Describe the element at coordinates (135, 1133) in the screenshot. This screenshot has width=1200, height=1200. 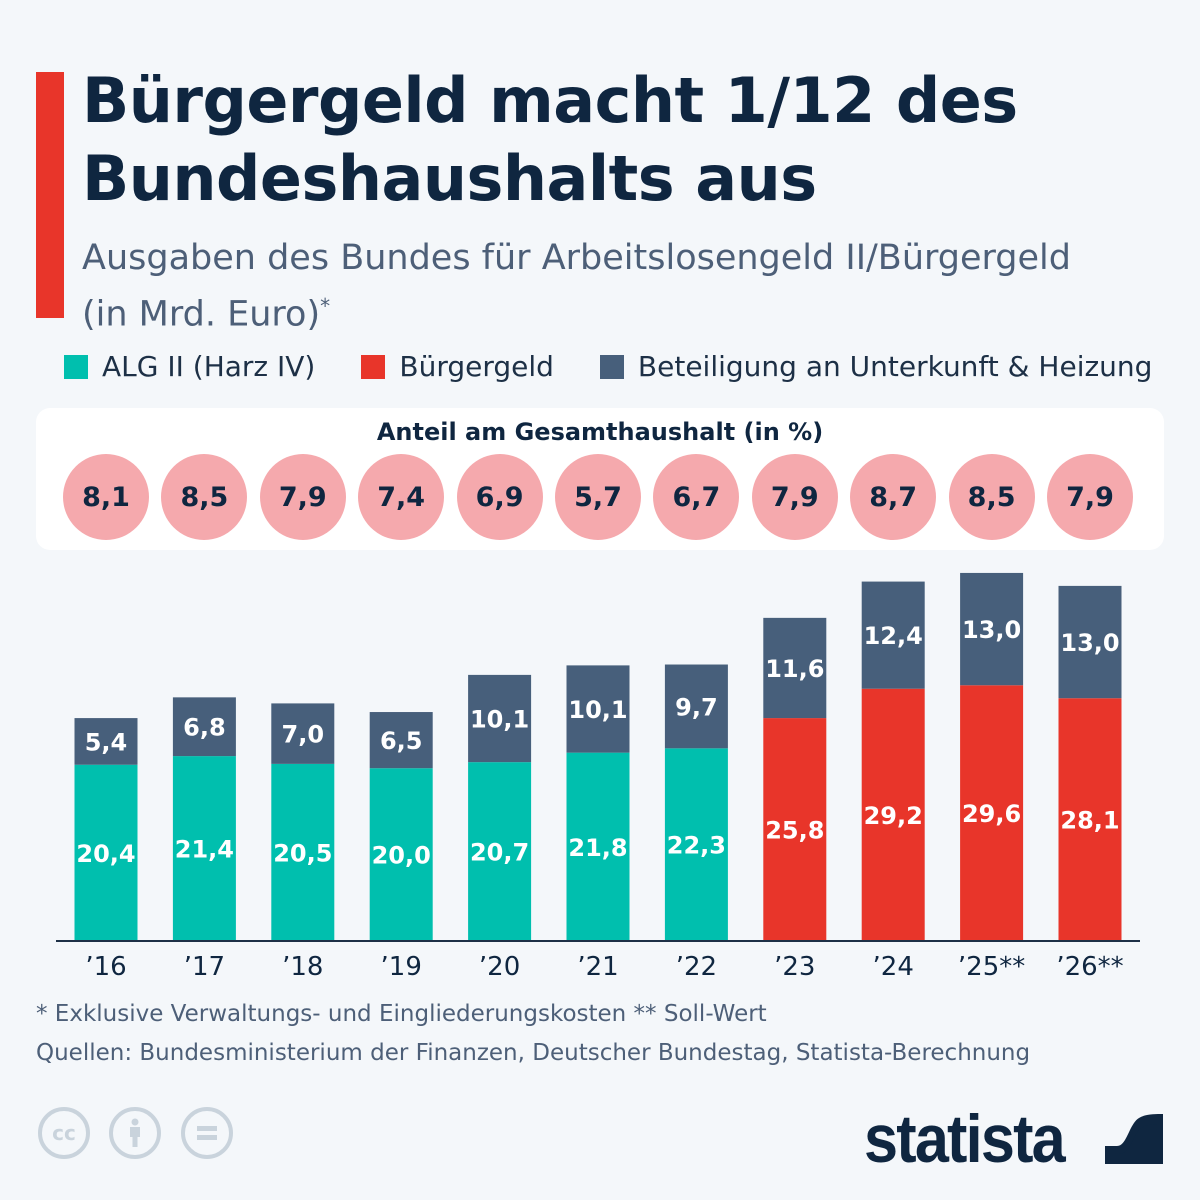
I see `by-icon` at that location.